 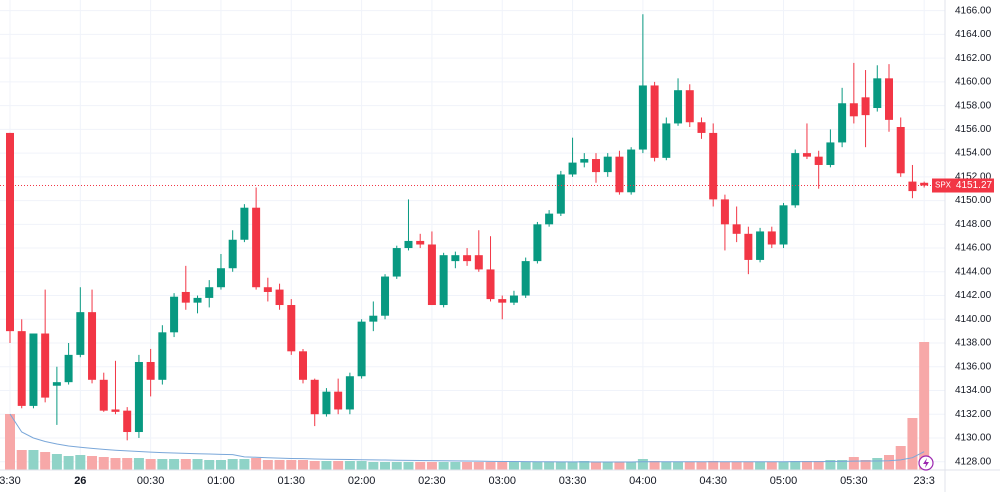 What do you see at coordinates (502, 481) in the screenshot?
I see `x-tick-label: 03:00` at bounding box center [502, 481].